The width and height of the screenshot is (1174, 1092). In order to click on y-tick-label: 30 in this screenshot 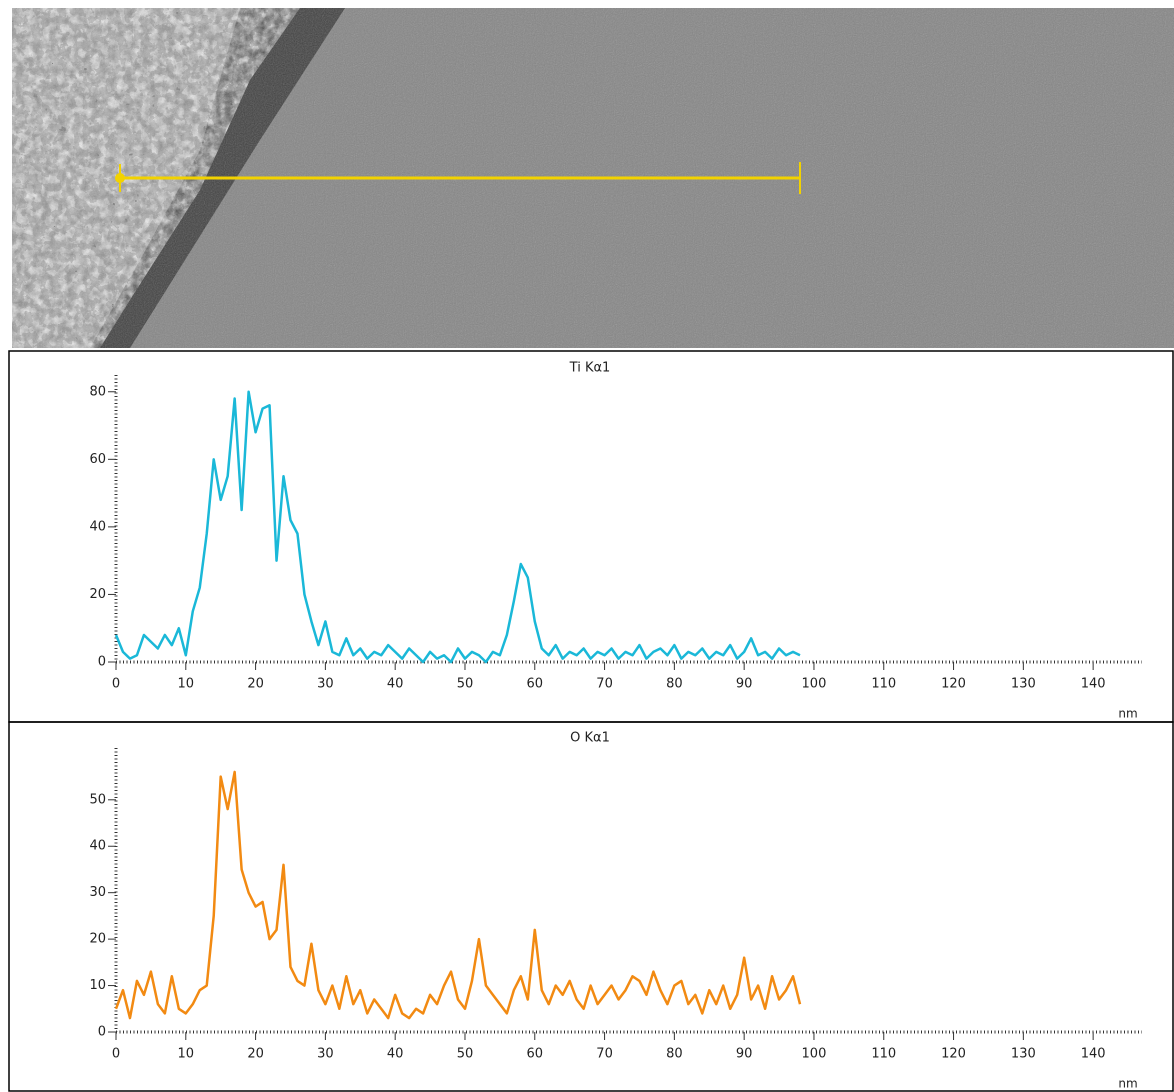, I will do `click(97, 892)`.